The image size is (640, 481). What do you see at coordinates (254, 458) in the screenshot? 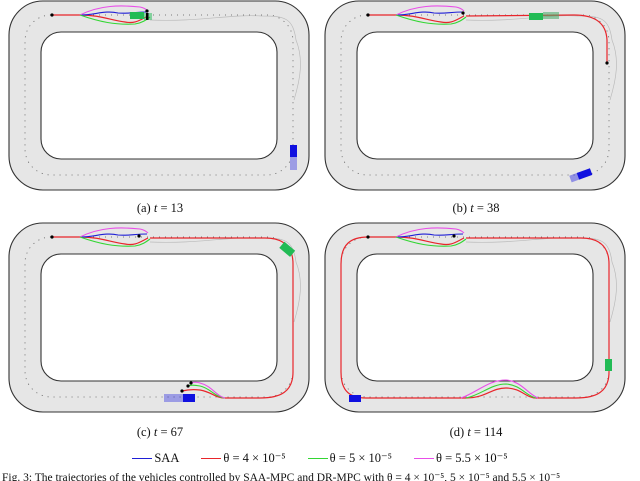
I see `legend-label-theta-4e-5: θ = 4 × 10⁻⁵` at bounding box center [254, 458].